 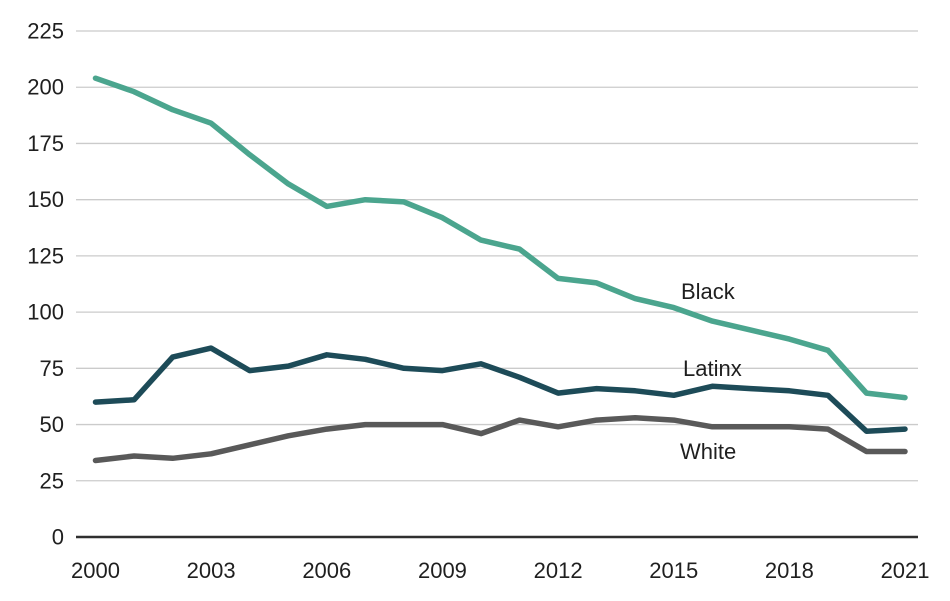 I want to click on y-tick-label: 125, so click(x=45, y=255).